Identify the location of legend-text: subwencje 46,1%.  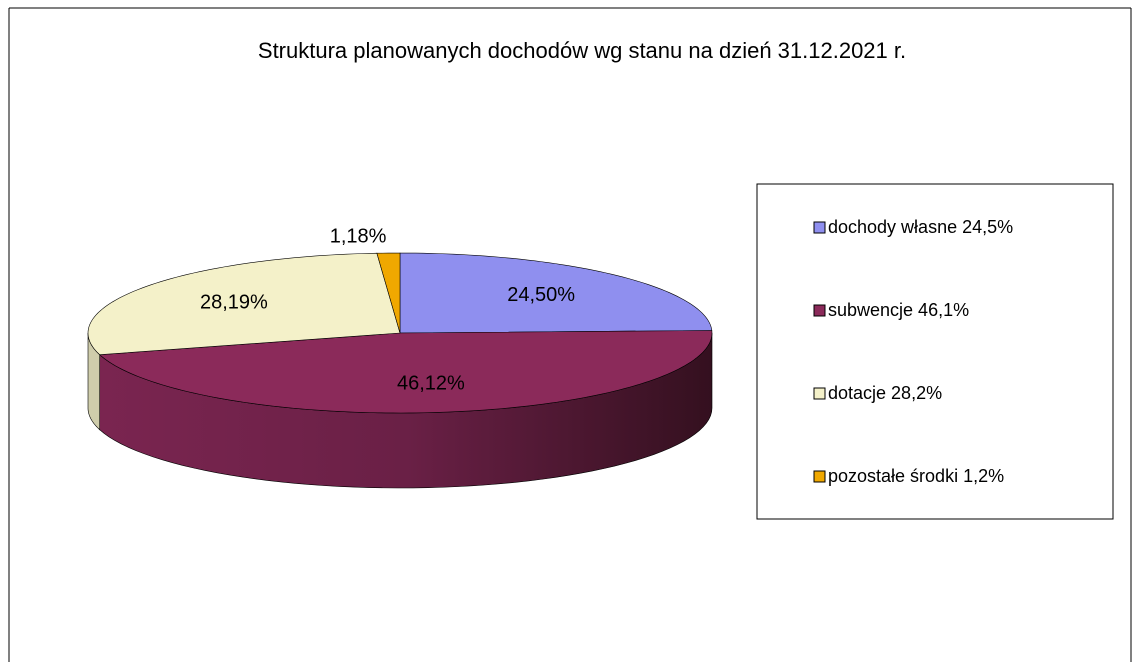
(898, 310).